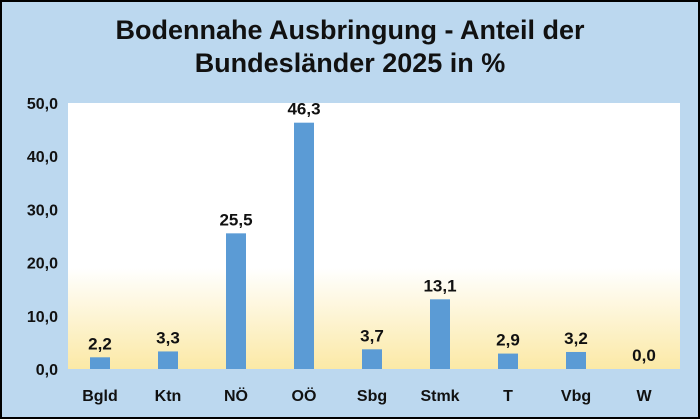 The width and height of the screenshot is (700, 419). I want to click on category-label-ktn: Ktn, so click(168, 396).